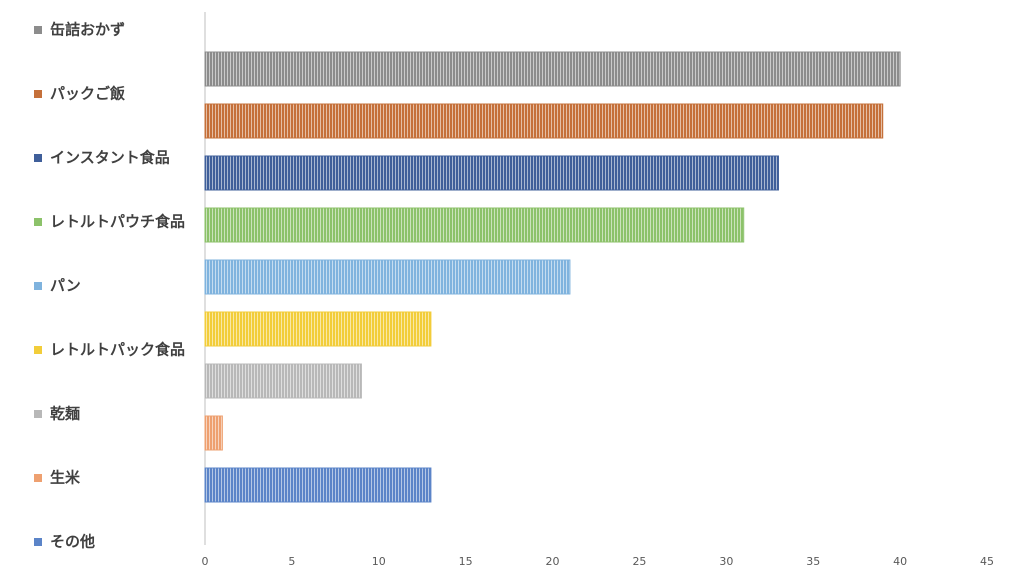  Describe the element at coordinates (900, 561) in the screenshot. I see `x-tick-label: 40` at that location.